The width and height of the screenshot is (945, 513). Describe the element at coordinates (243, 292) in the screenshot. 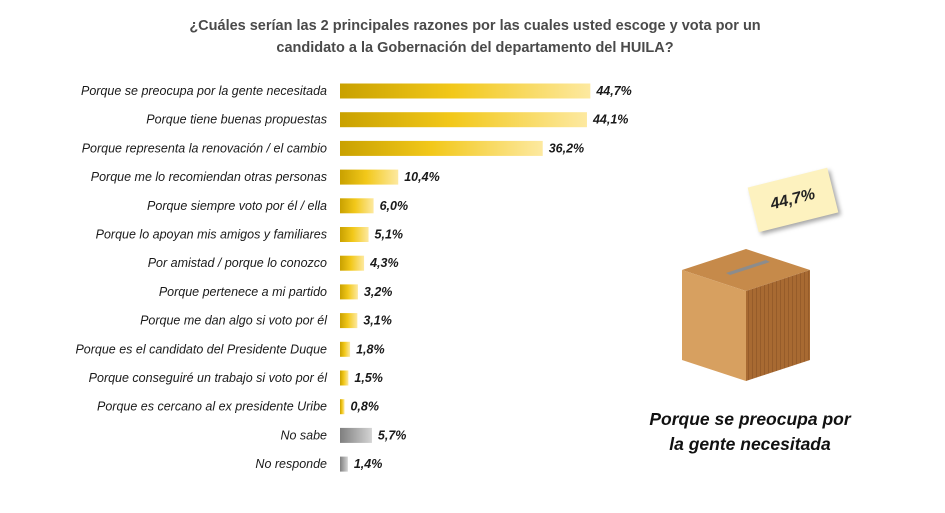

I see `category-label: Porque pertenece a mi partido` at that location.